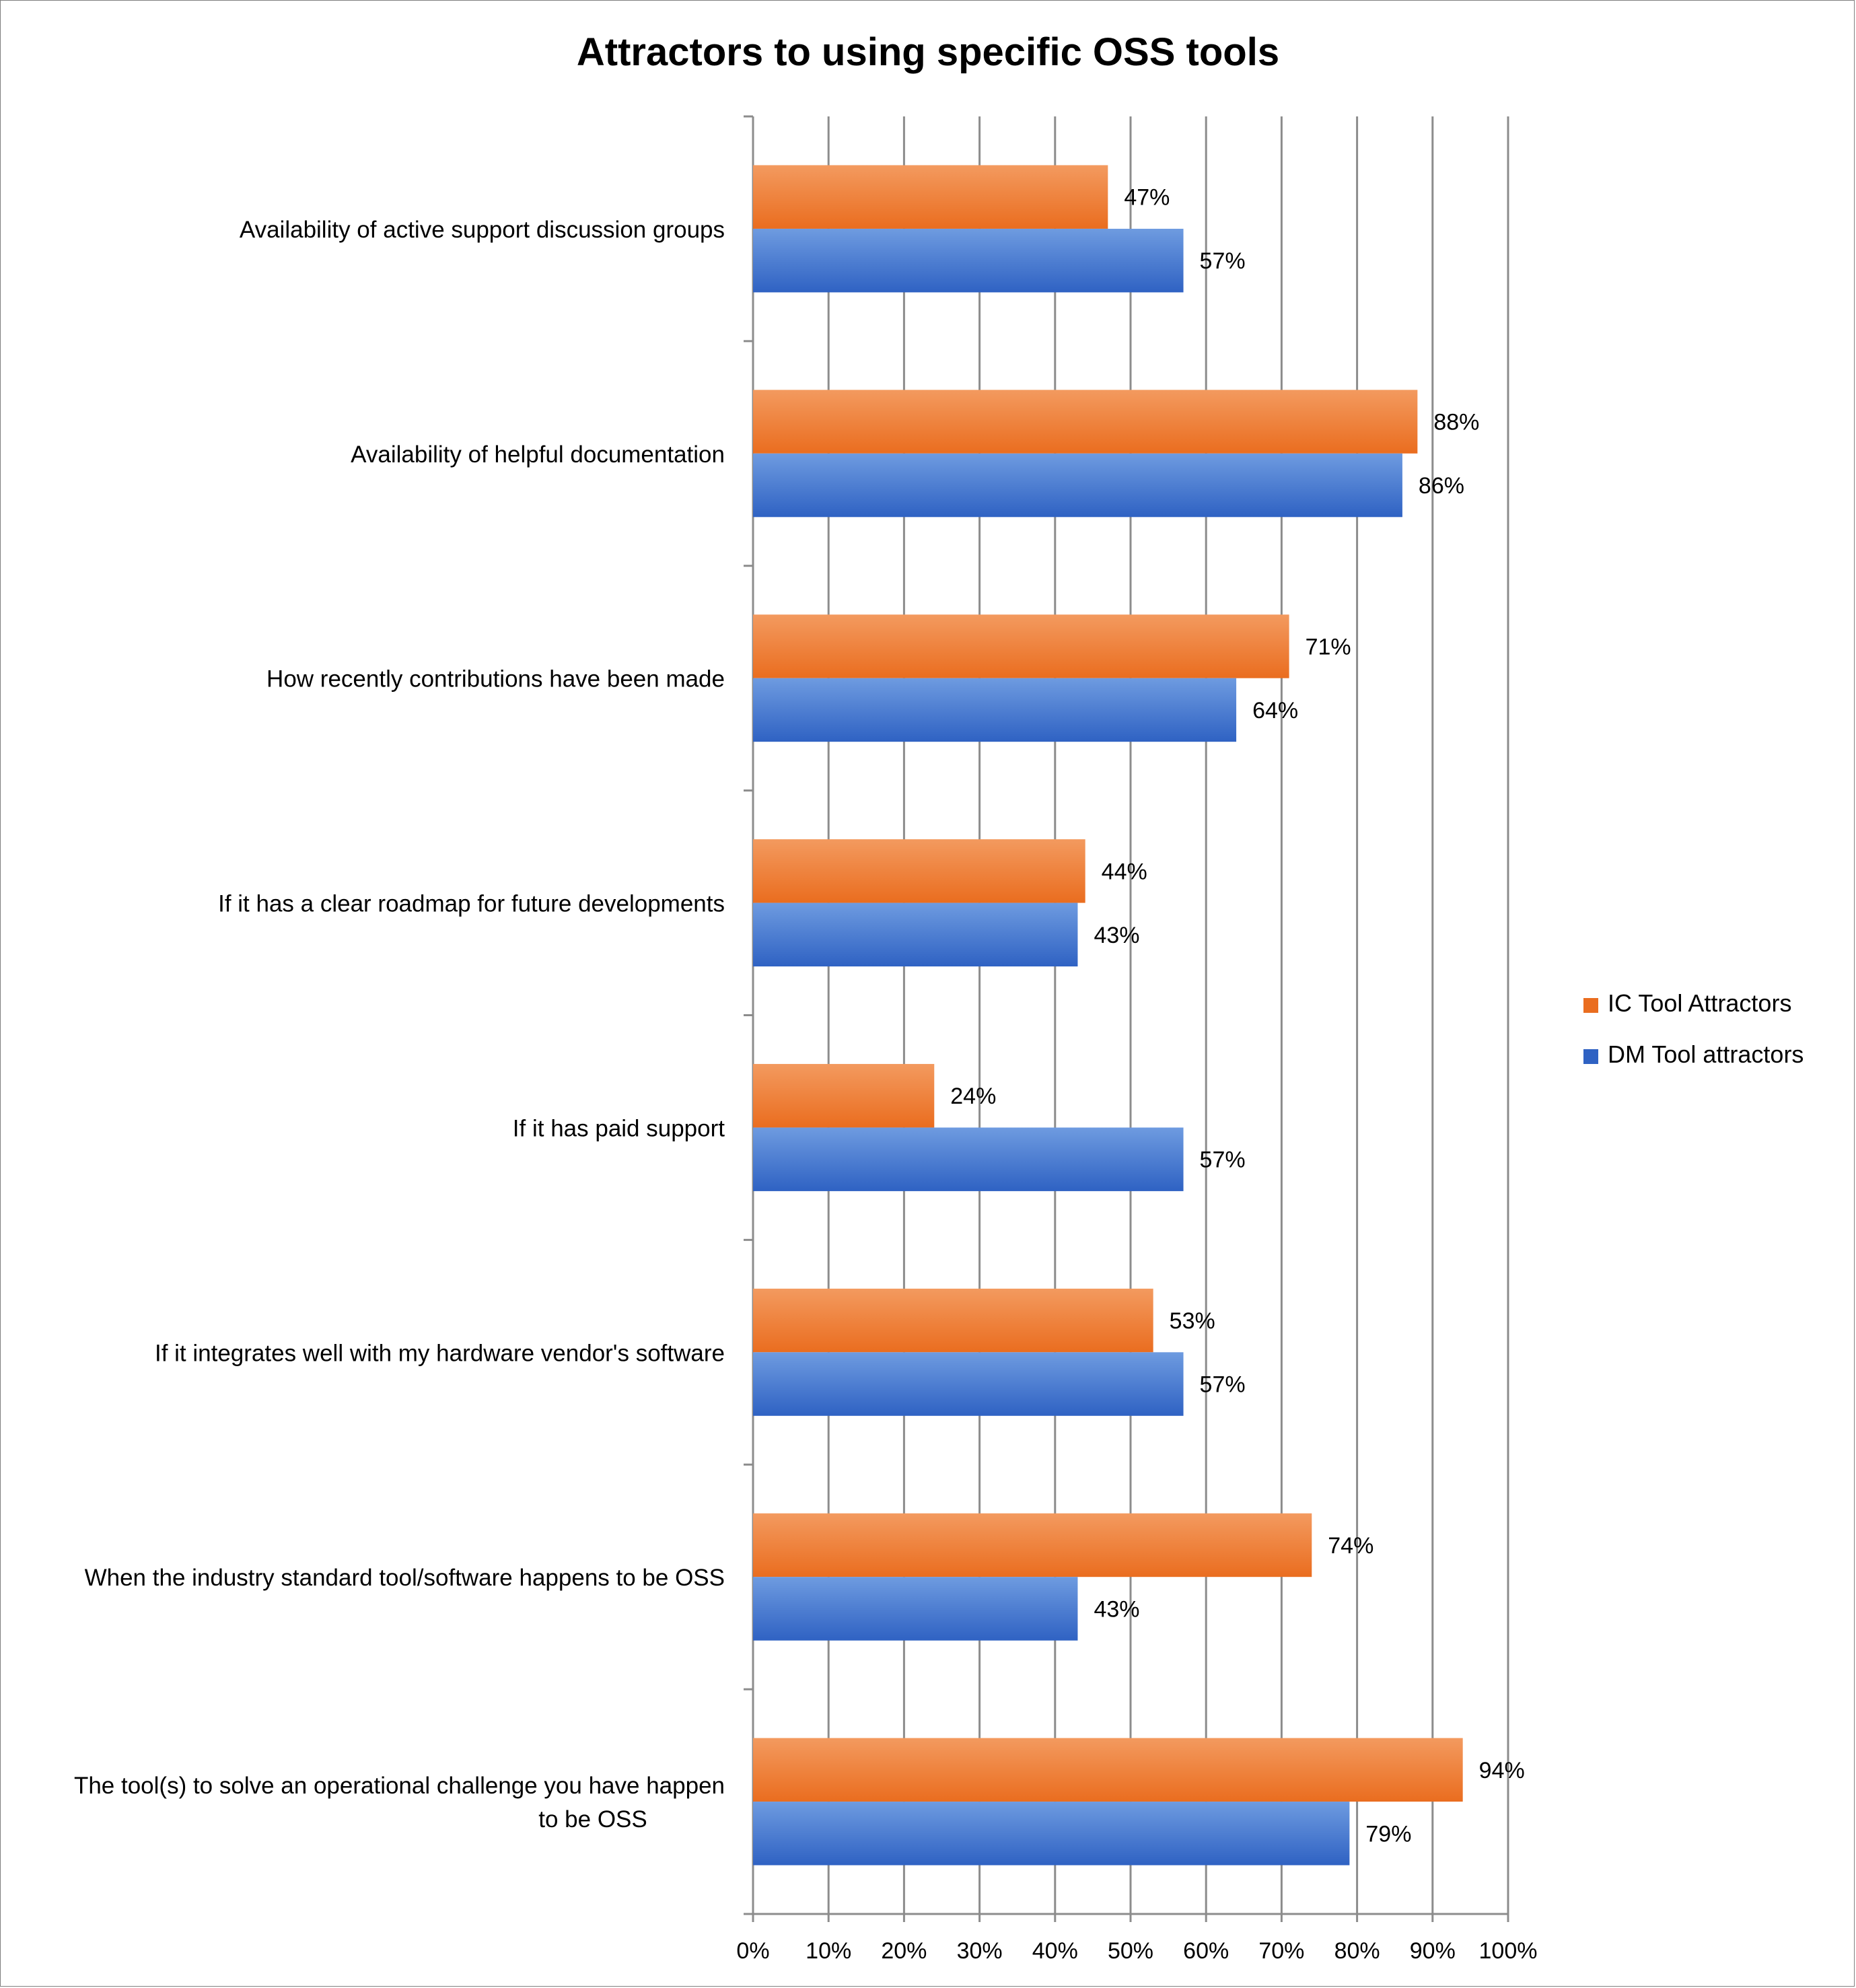 The width and height of the screenshot is (1856, 1988). I want to click on data-label: 64%, so click(1275, 710).